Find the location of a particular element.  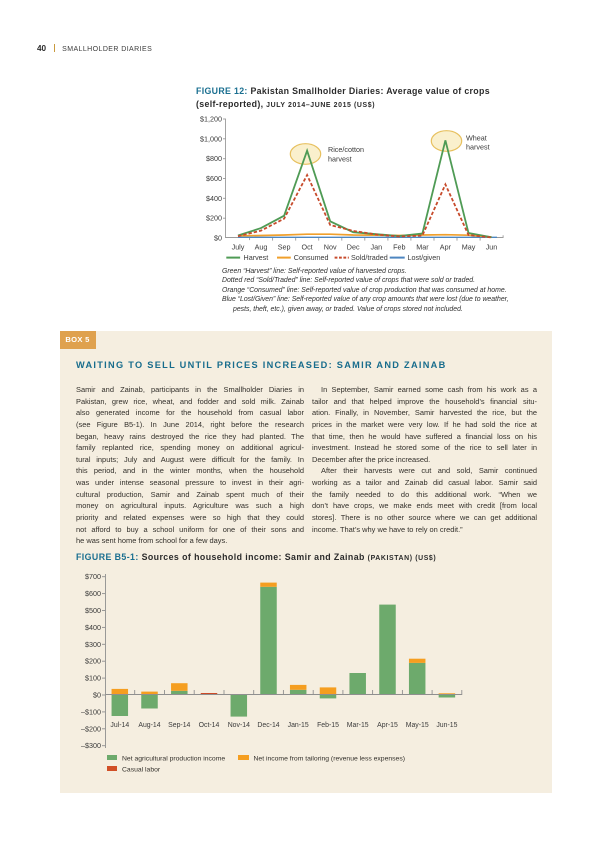

svg-text: May-15 is located at coordinates (417, 725).